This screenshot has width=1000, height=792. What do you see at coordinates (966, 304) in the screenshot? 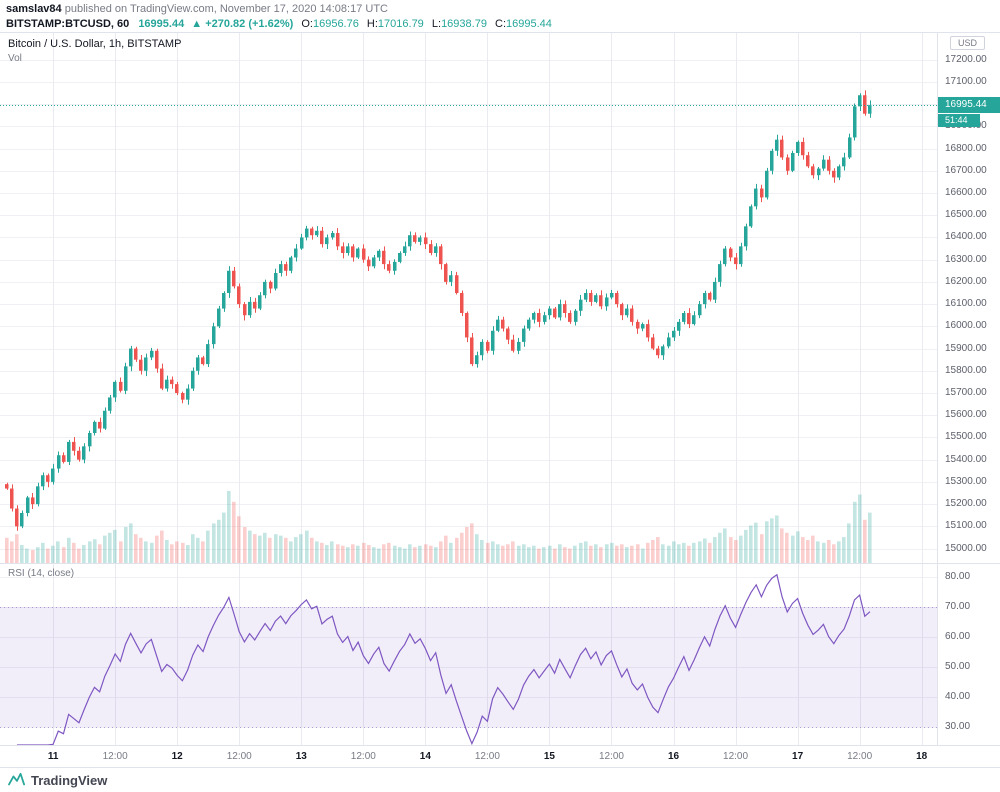
I see `price-axis-label: 16100.00` at bounding box center [966, 304].